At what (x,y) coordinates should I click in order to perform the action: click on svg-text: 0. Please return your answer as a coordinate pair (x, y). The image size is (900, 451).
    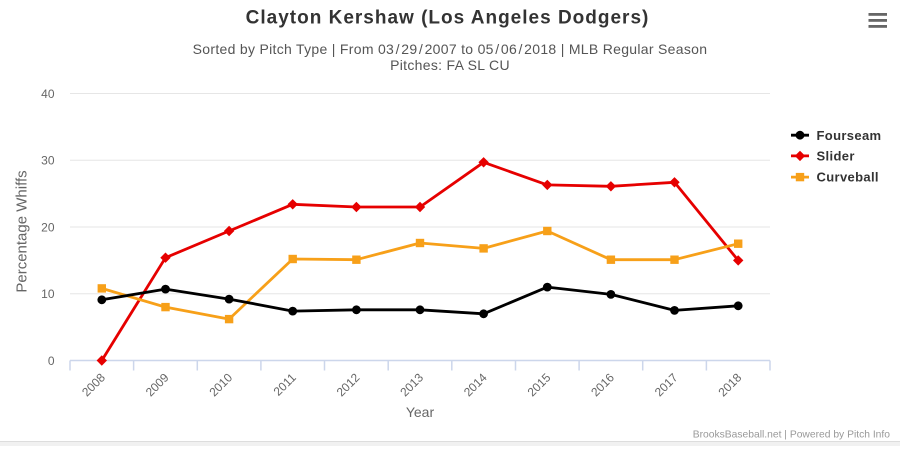
    Looking at the image, I should click on (51, 361).